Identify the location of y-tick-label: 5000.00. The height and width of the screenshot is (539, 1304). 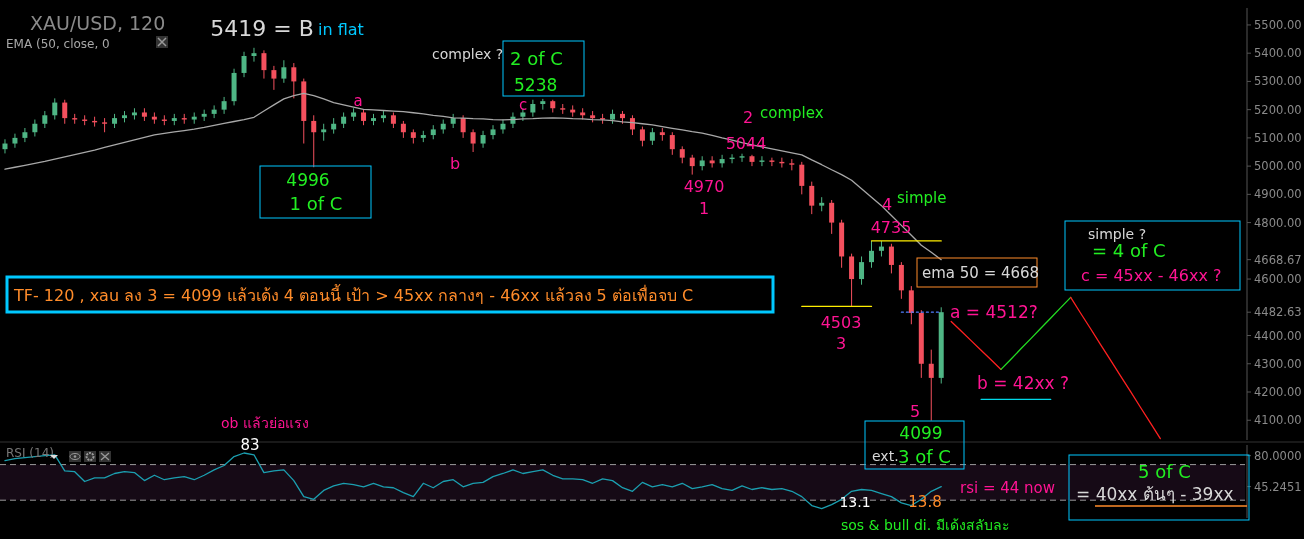
(1278, 166).